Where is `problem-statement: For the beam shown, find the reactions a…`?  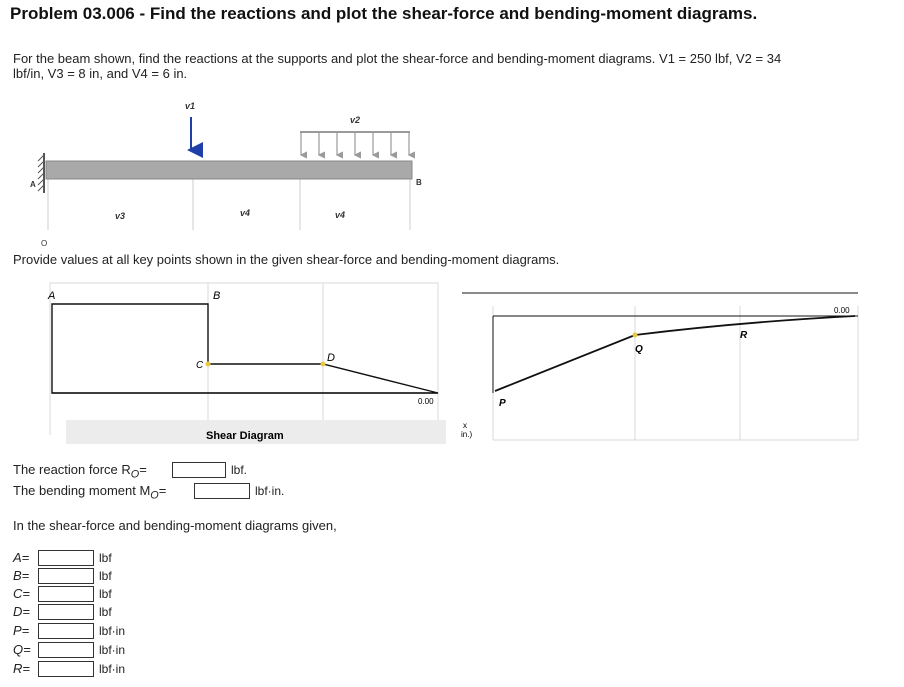 problem-statement: For the beam shown, find the reactions a… is located at coordinates (453, 66).